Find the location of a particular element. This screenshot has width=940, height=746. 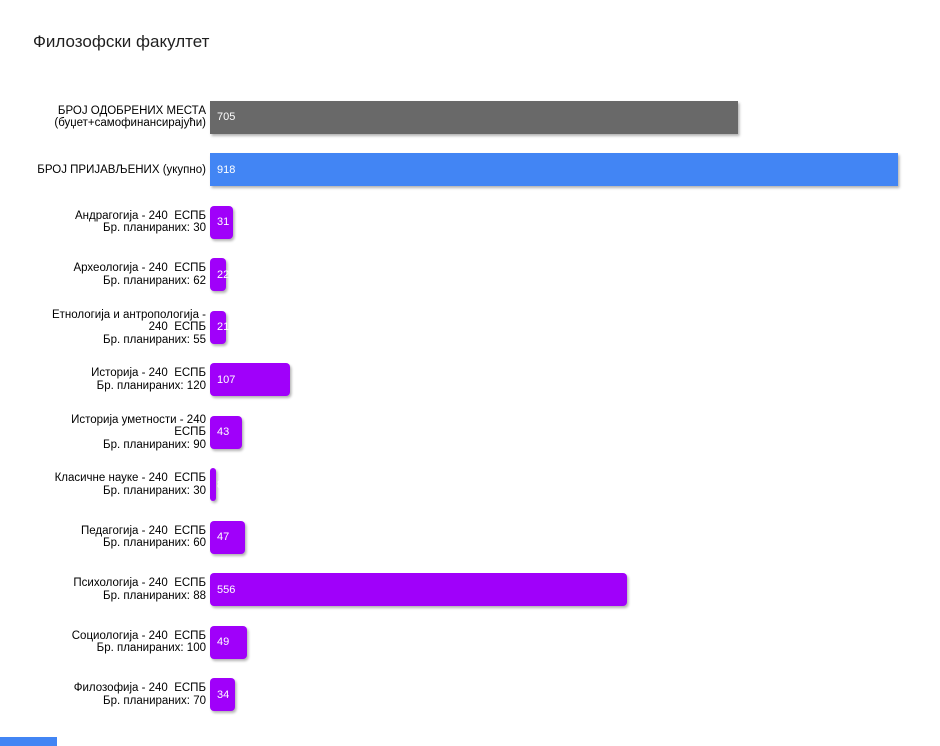

bar-value-label: 47 is located at coordinates (223, 537).